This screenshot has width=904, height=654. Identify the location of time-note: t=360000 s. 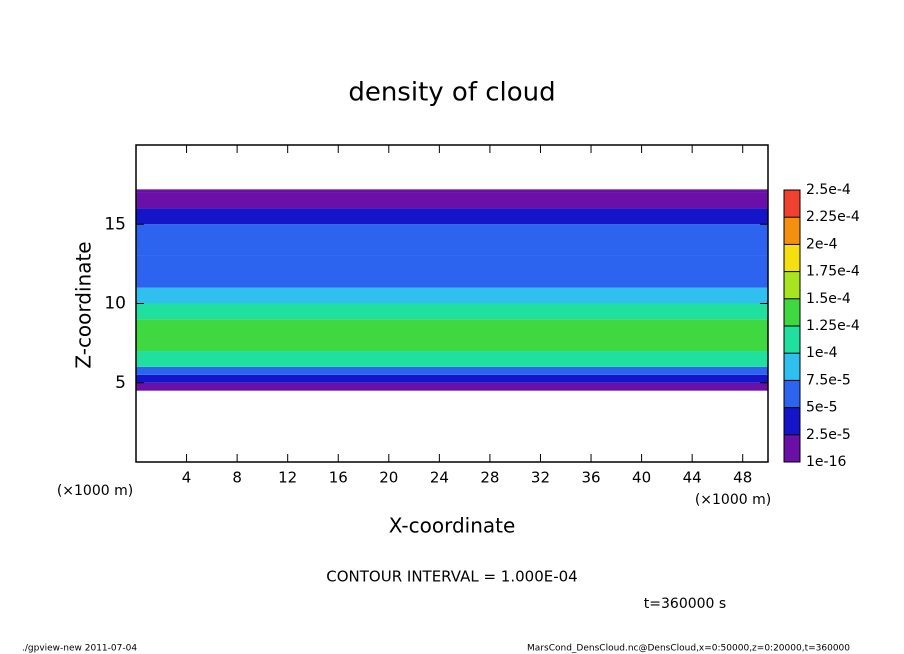
(685, 604).